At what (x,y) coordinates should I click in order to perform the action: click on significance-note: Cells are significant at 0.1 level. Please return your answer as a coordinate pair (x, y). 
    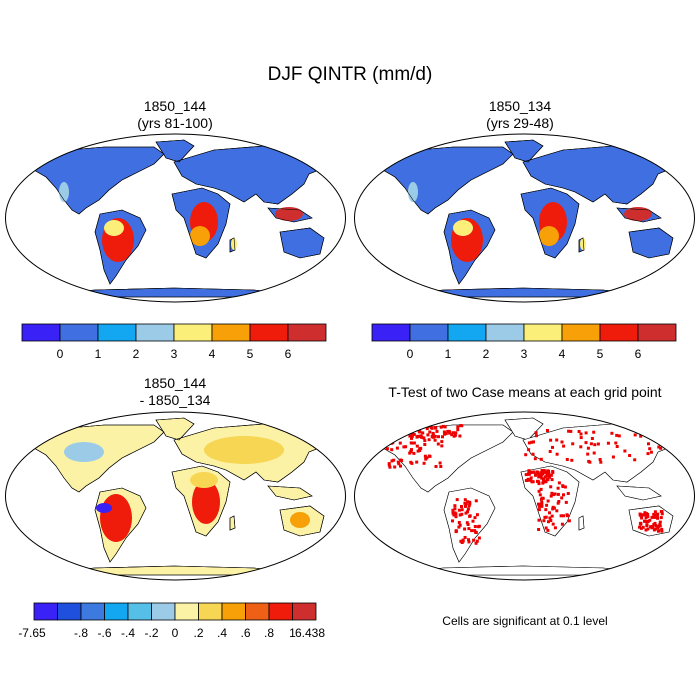
    Looking at the image, I should click on (525, 621).